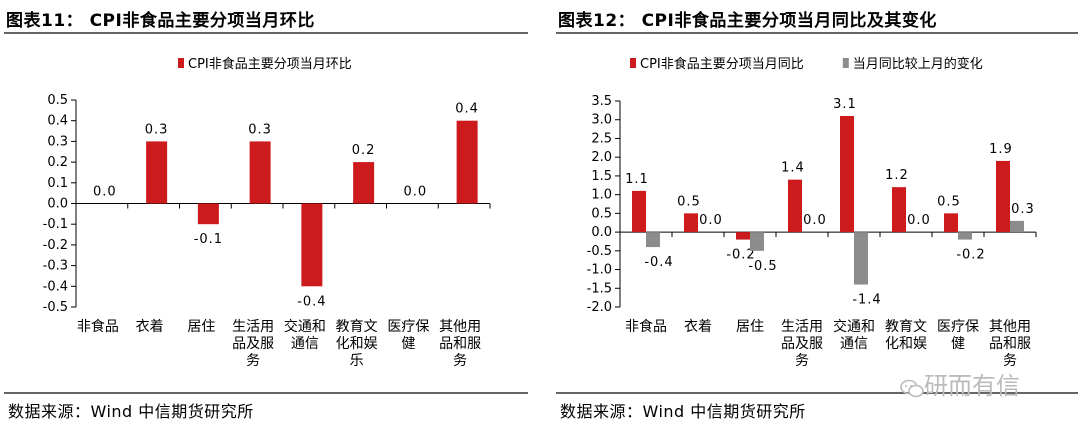 The image size is (1080, 426). What do you see at coordinates (601, 195) in the screenshot?
I see `y-tick-label: 1.0` at bounding box center [601, 195].